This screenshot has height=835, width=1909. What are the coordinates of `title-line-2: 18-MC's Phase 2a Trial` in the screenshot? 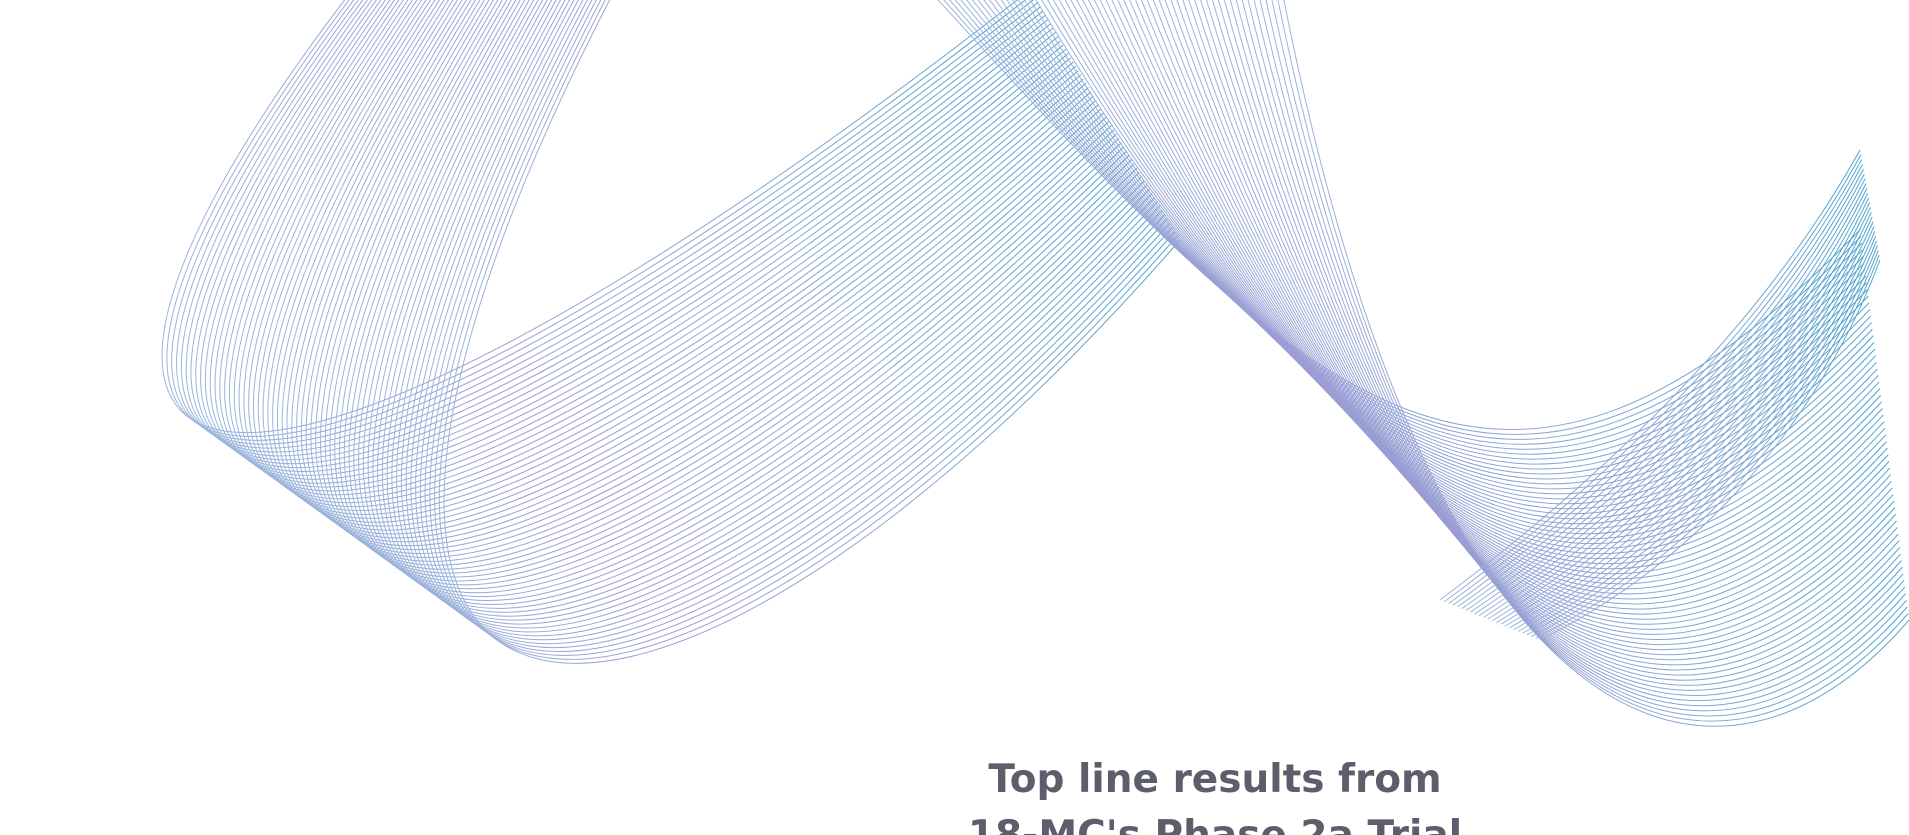 It's located at (1215, 821).